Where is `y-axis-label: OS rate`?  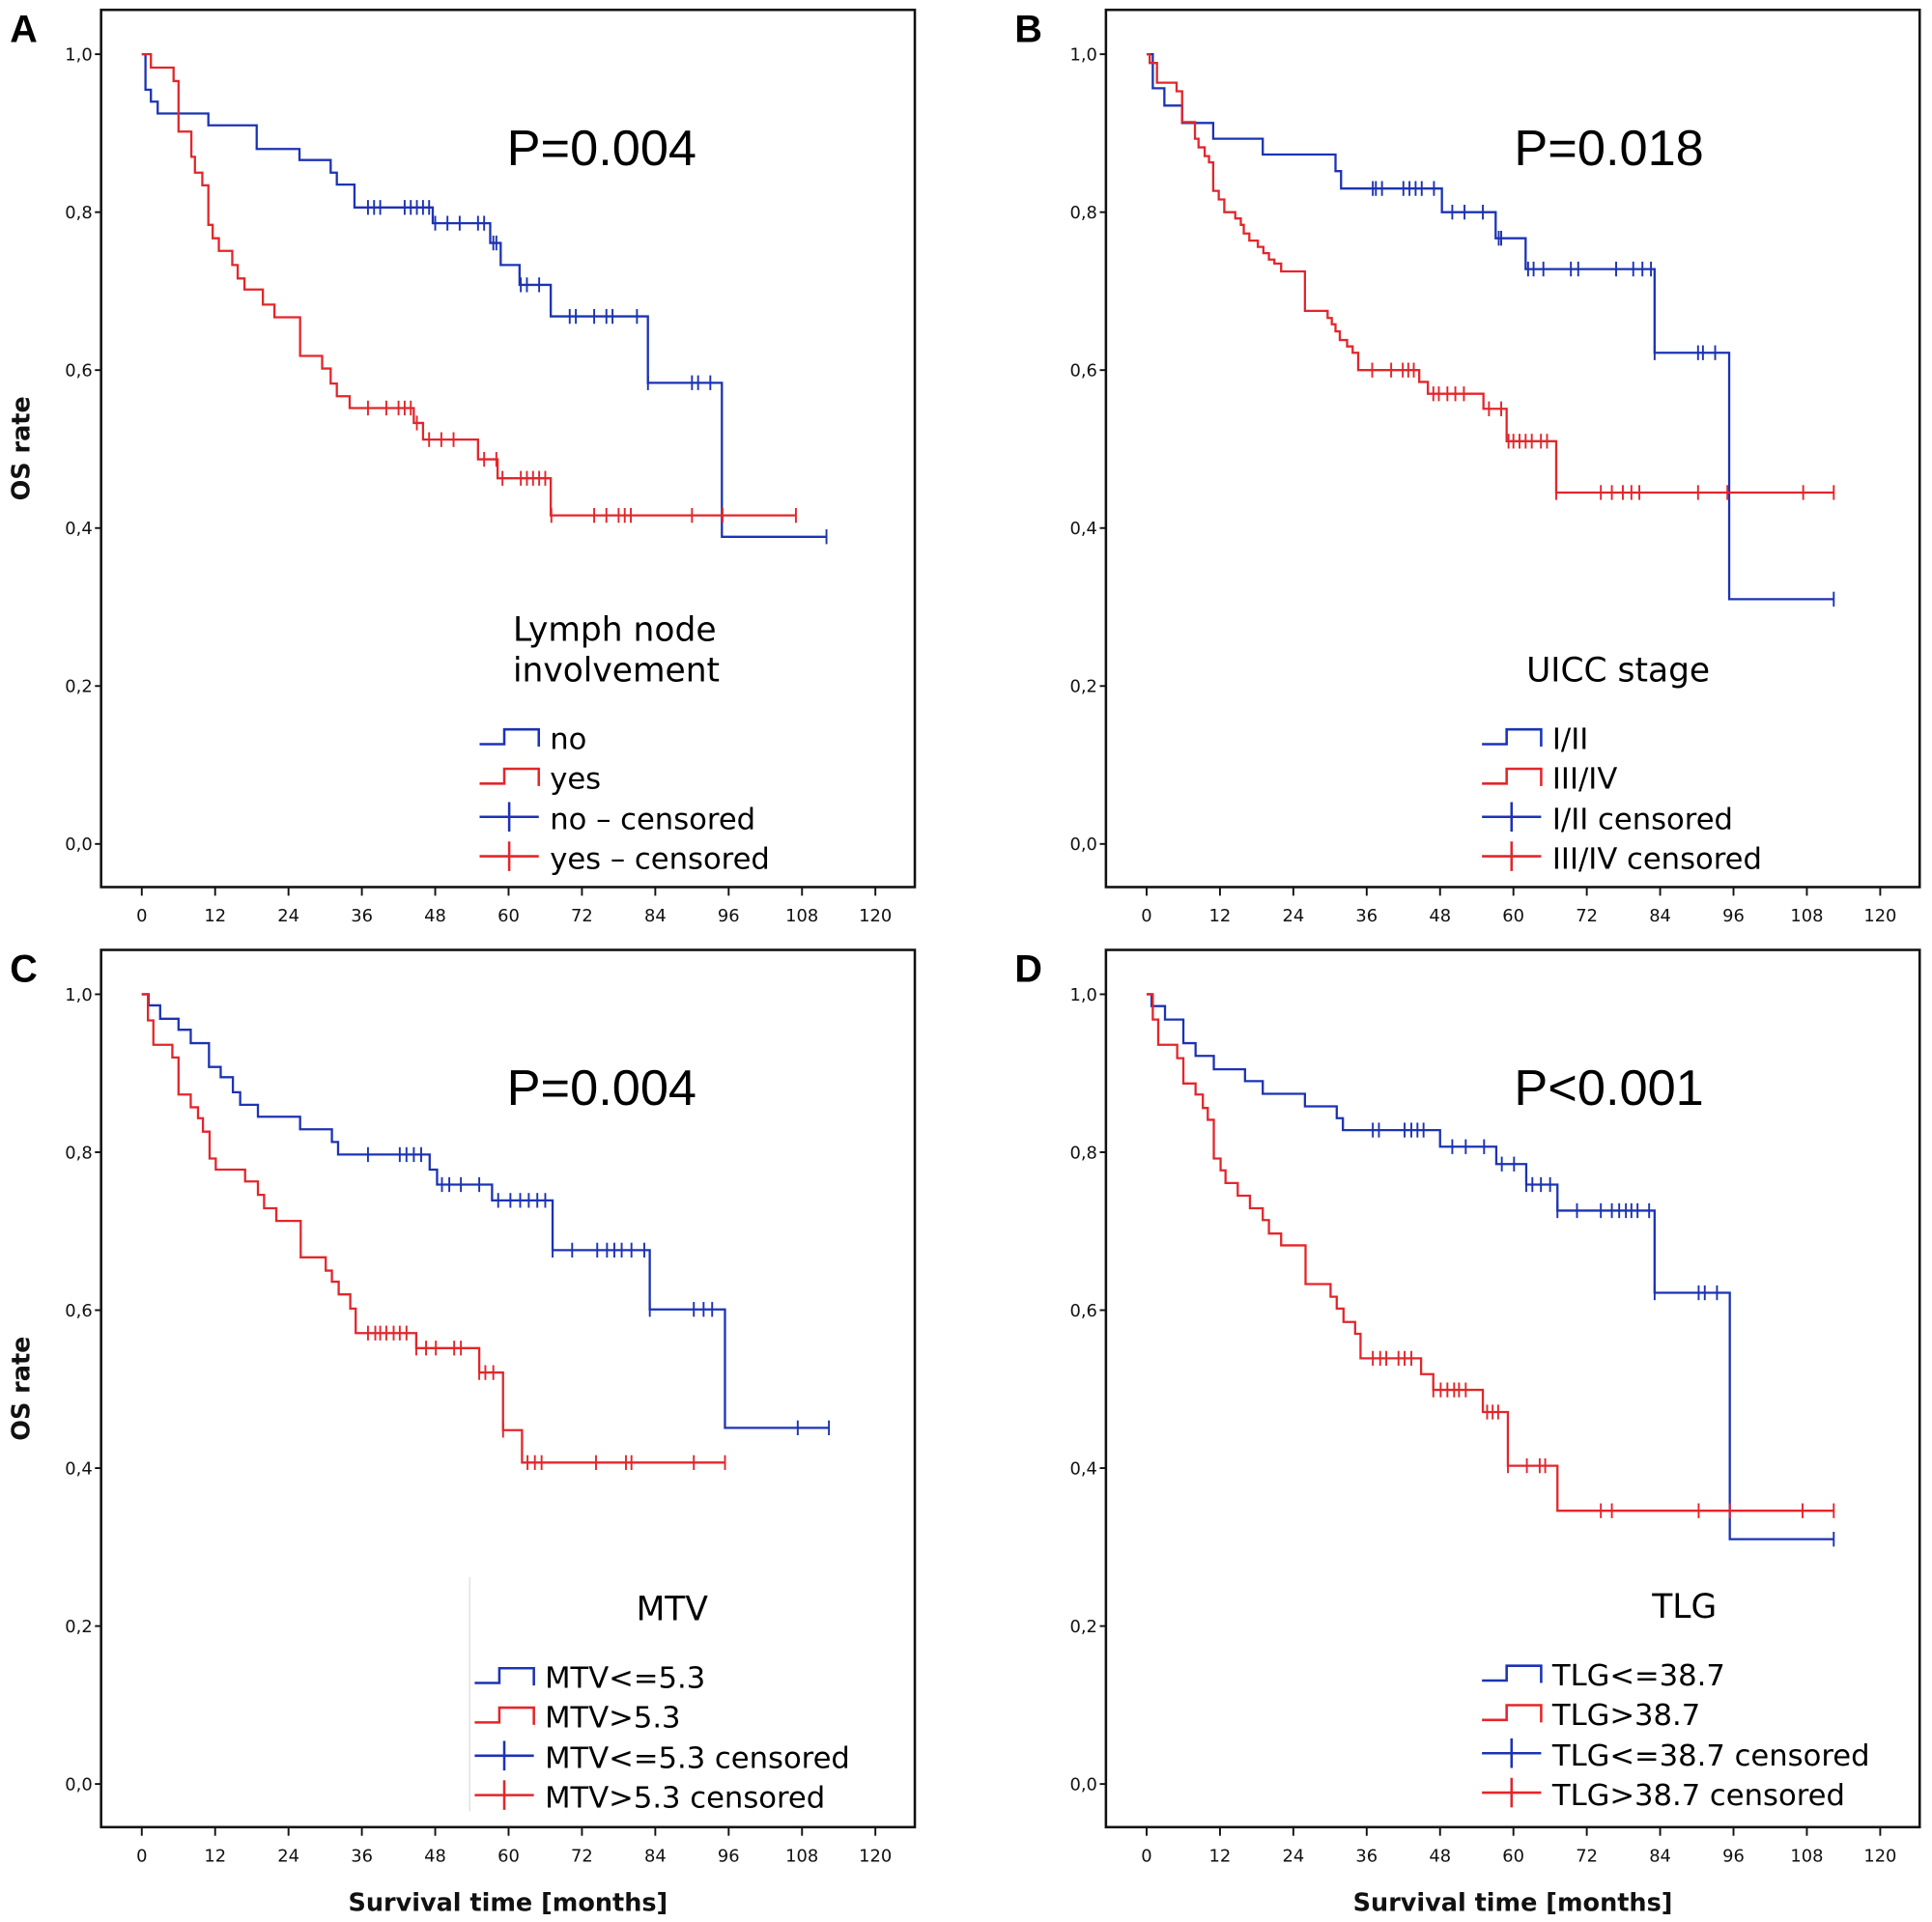 y-axis-label: OS rate is located at coordinates (22, 1389).